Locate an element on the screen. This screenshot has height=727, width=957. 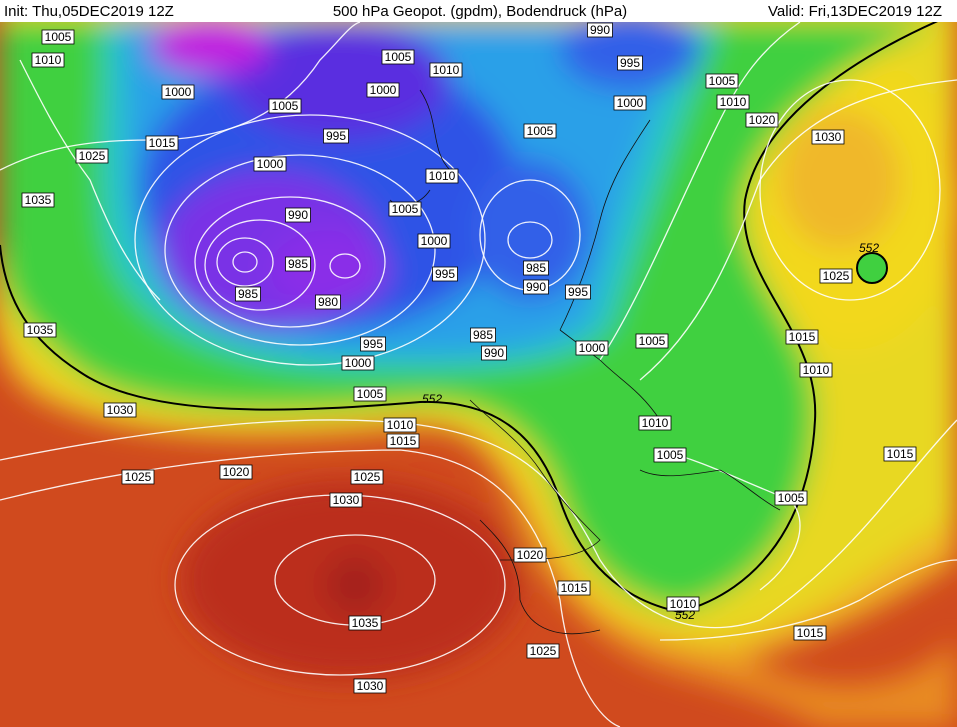
isobar-label: 1015 is located at coordinates (403, 441).